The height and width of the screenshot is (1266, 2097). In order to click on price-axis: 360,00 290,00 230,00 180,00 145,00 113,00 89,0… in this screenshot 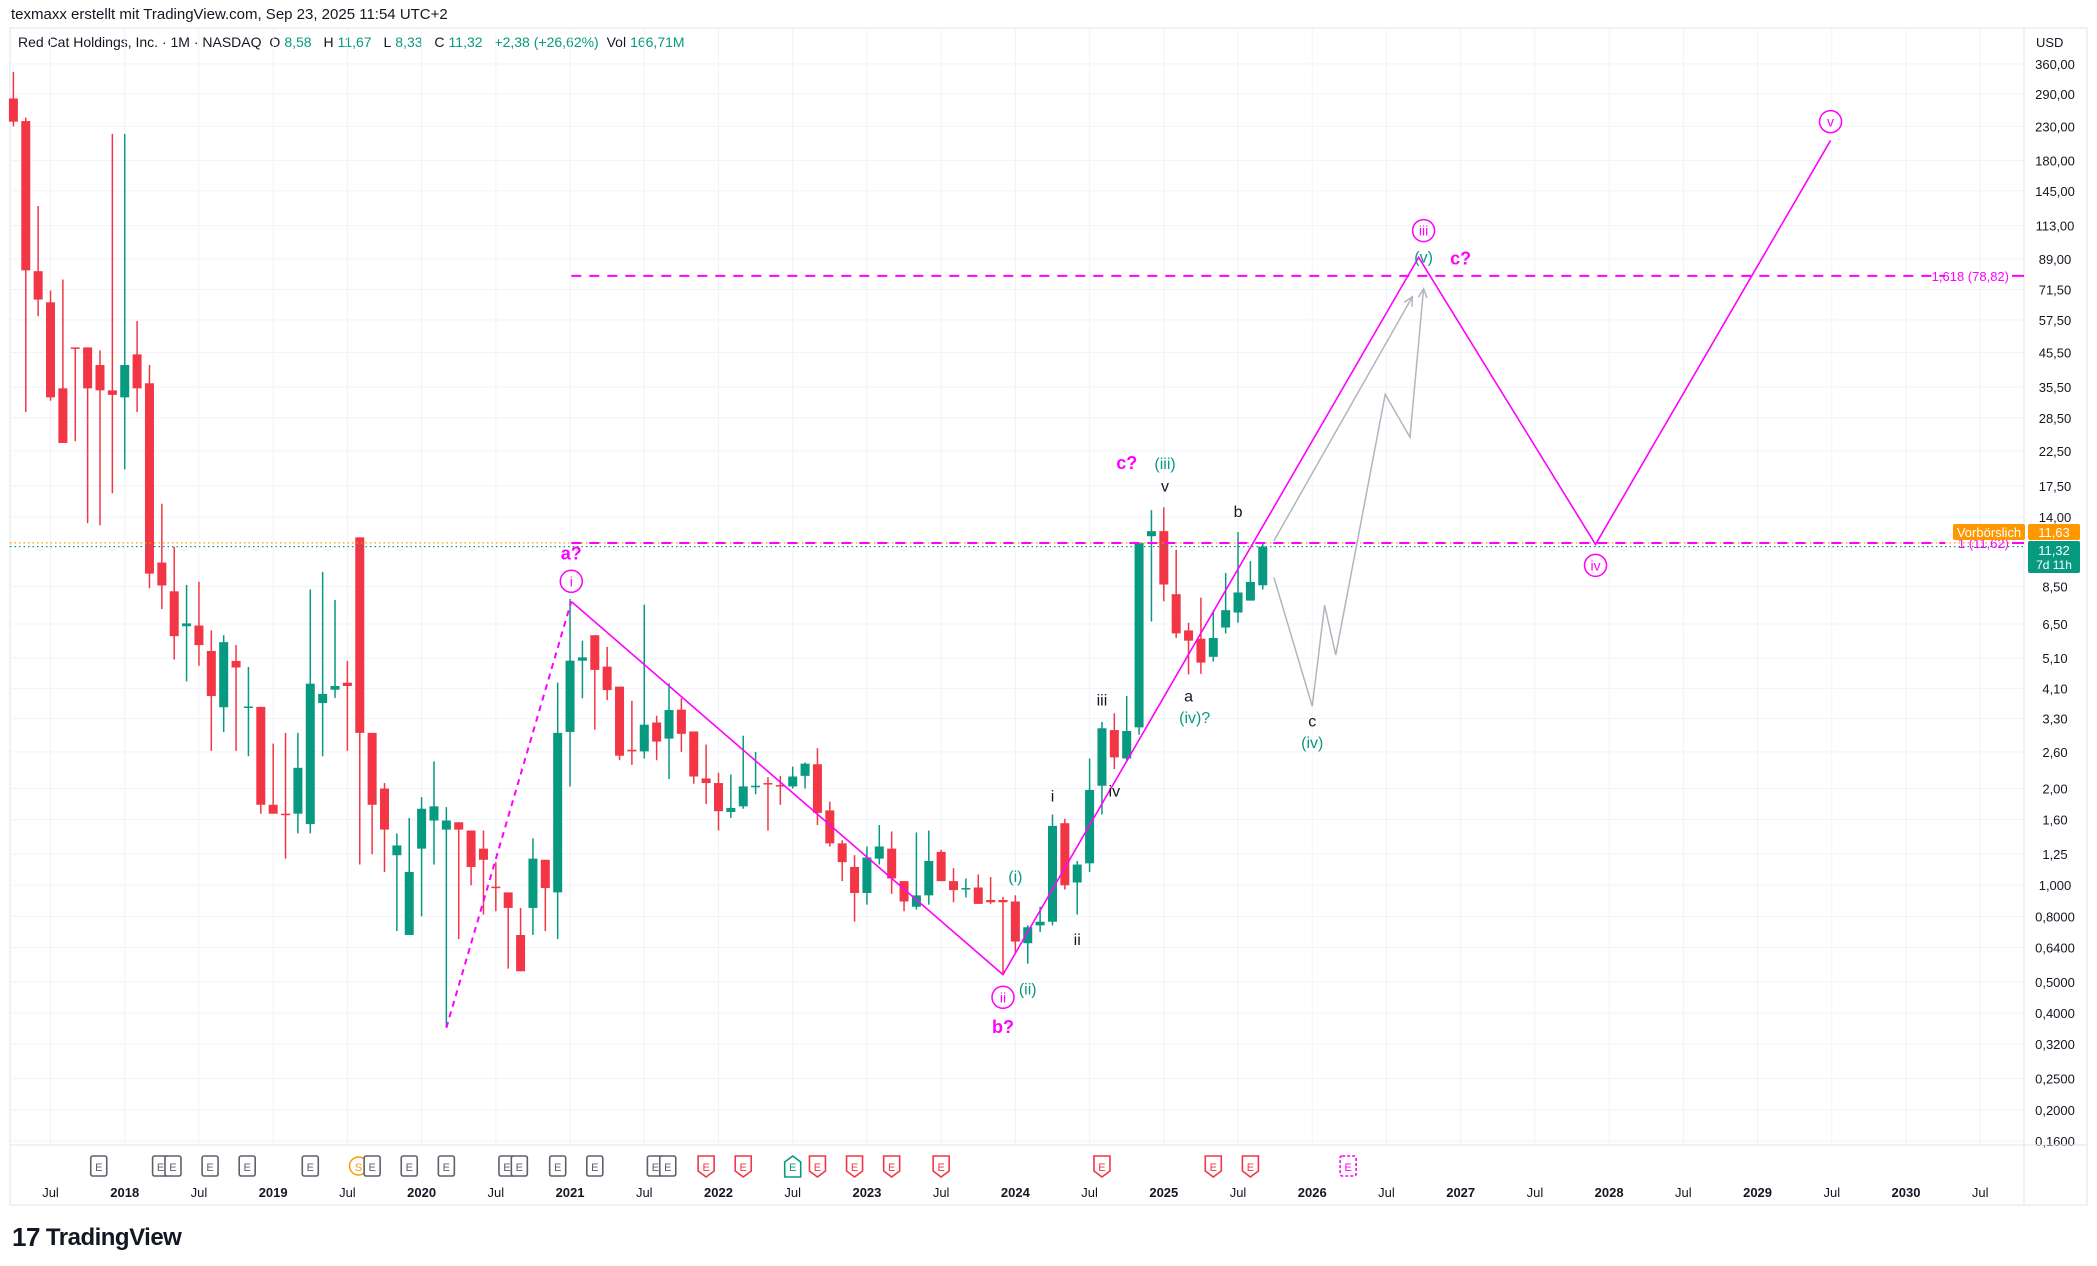, I will do `click(2049, 616)`.